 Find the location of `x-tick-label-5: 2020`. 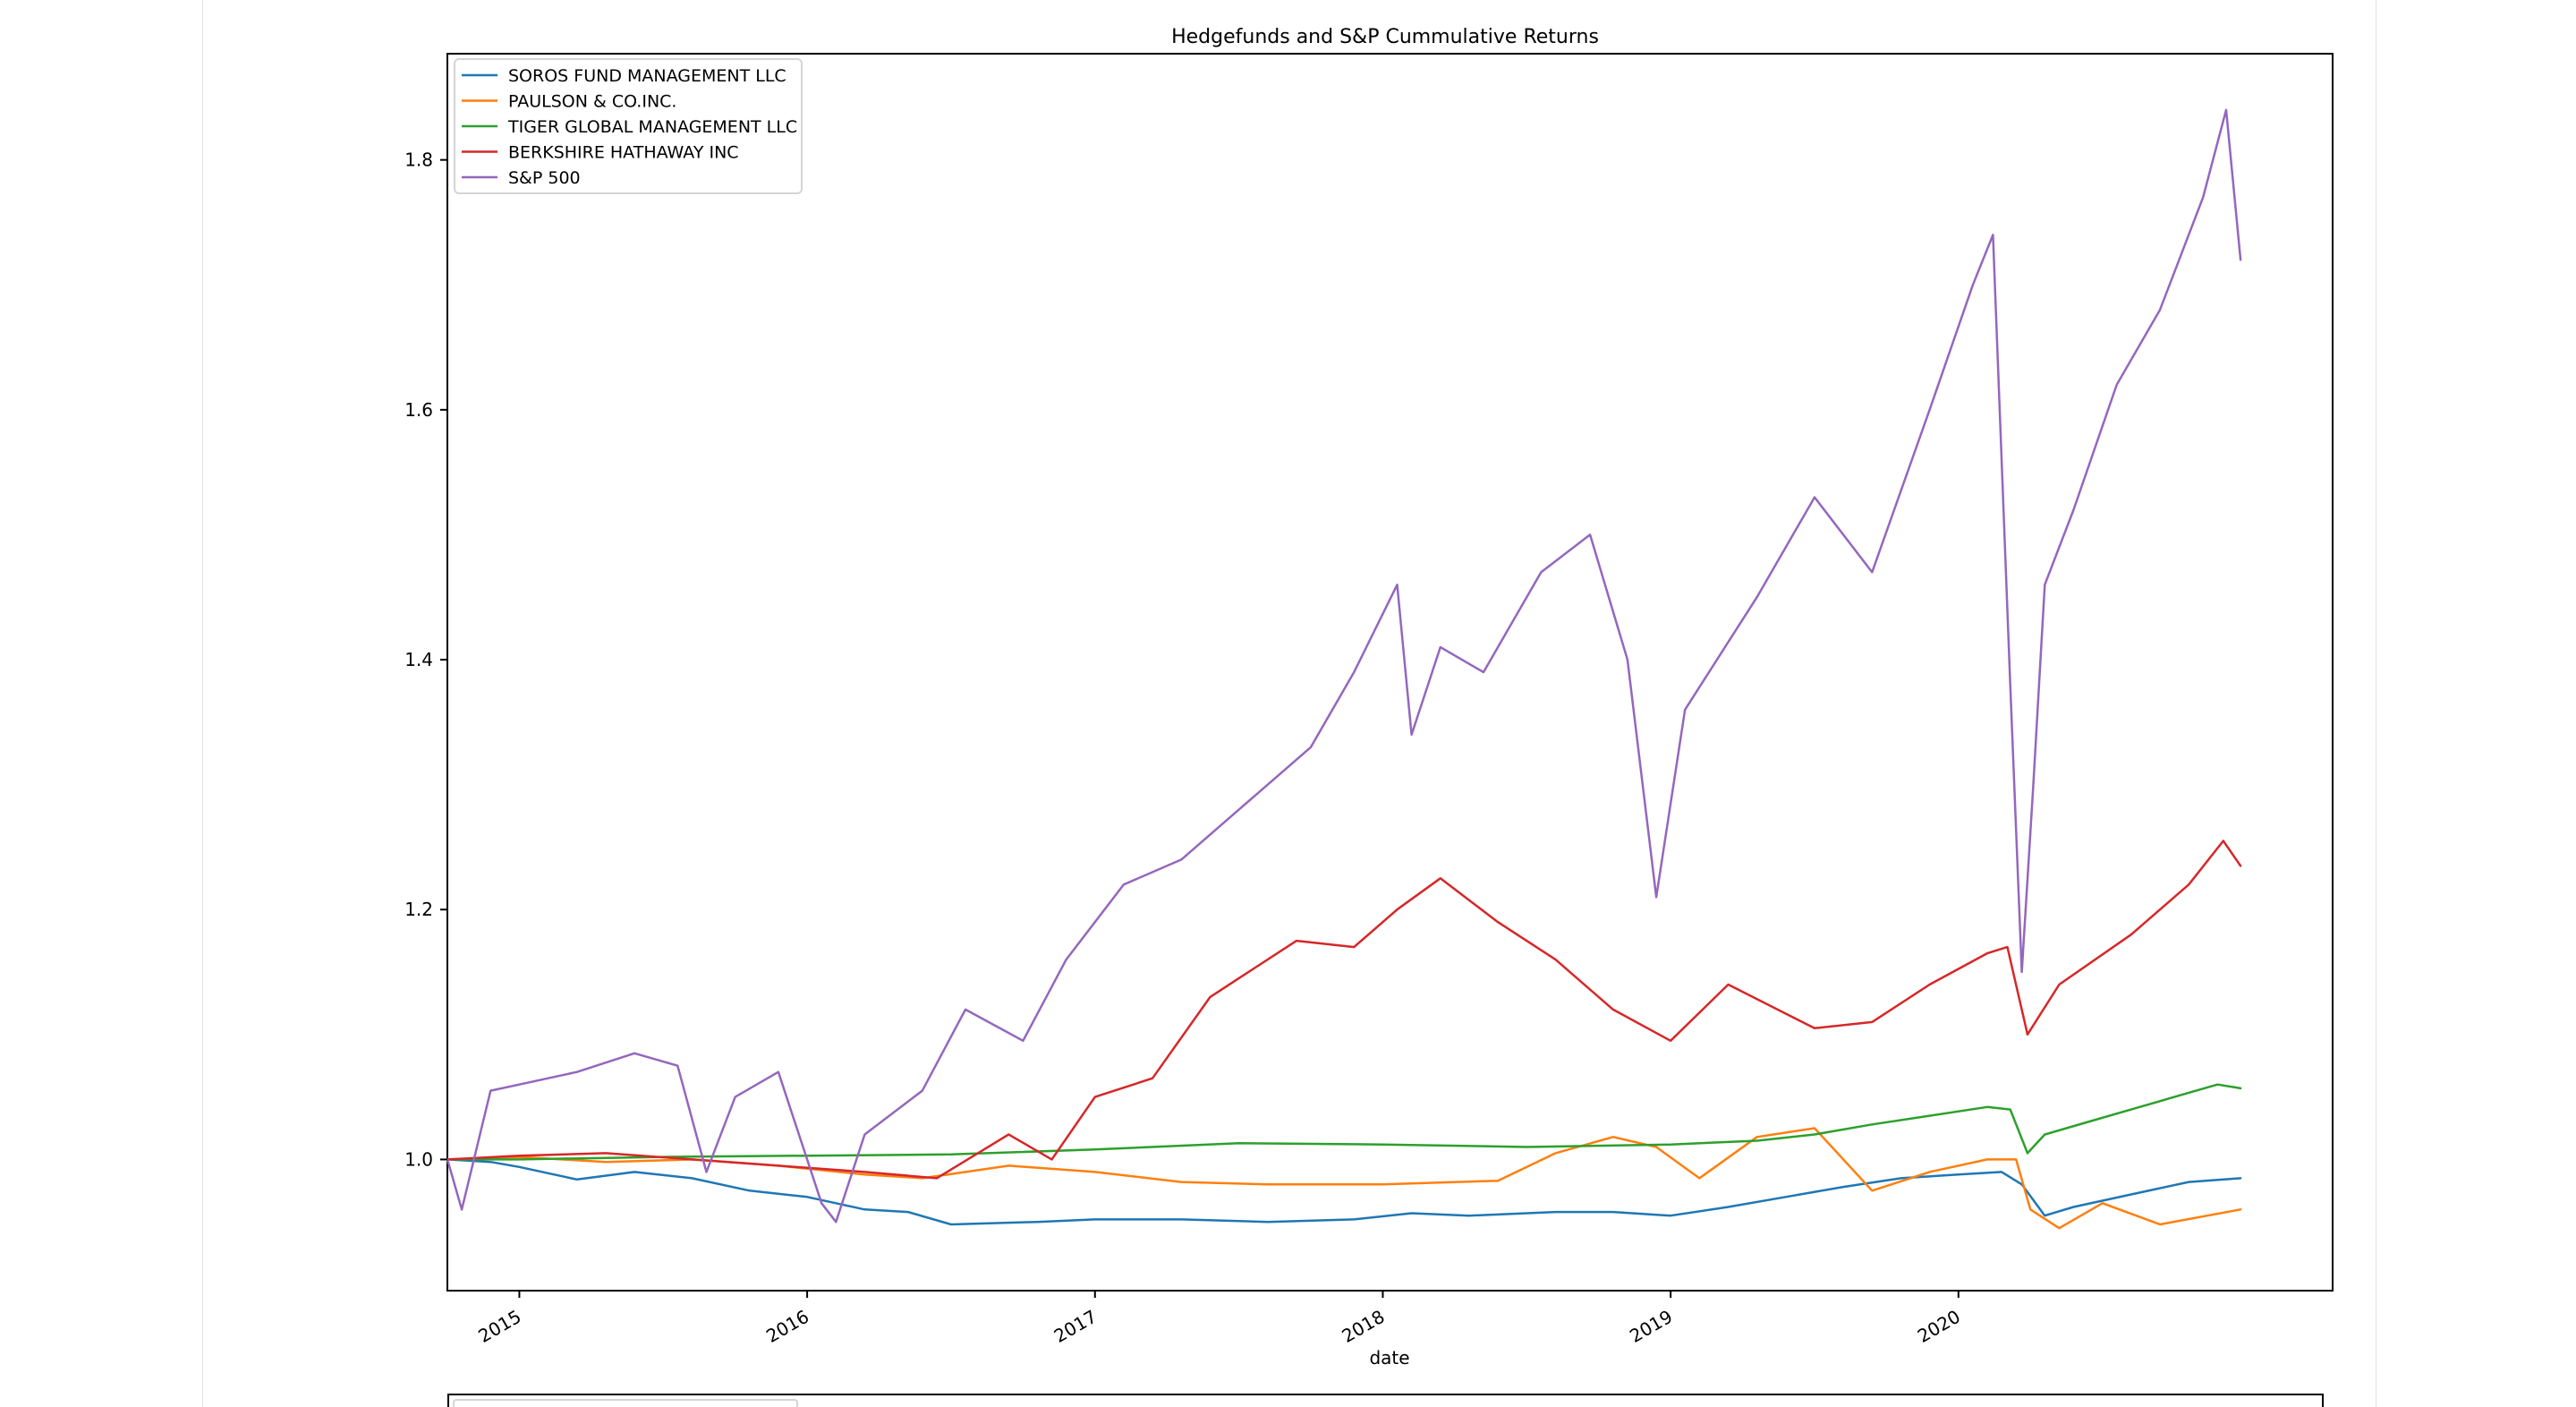

x-tick-label-5: 2020 is located at coordinates (1939, 1326).